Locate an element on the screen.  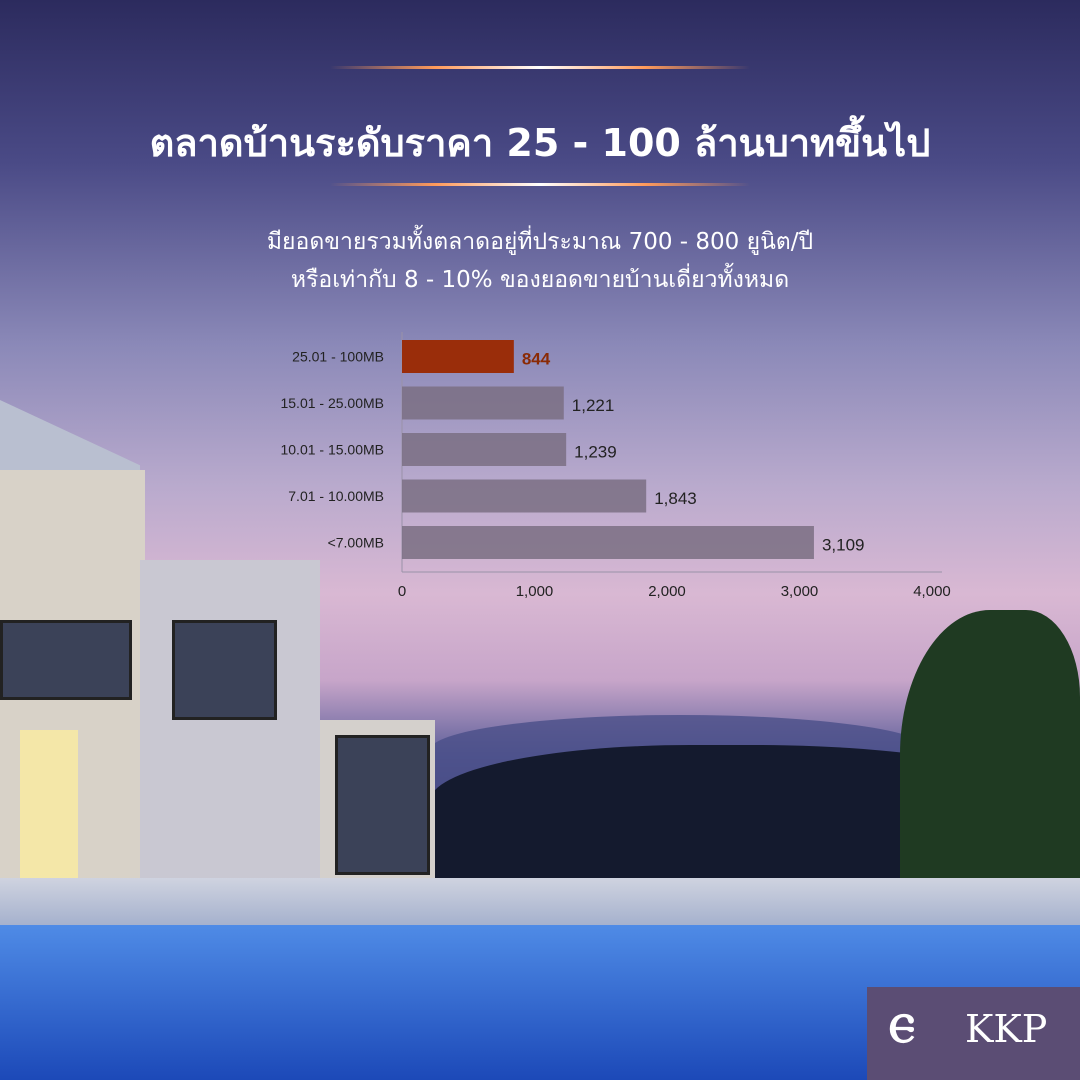
x-tick-label: 3,000 is located at coordinates (800, 591).